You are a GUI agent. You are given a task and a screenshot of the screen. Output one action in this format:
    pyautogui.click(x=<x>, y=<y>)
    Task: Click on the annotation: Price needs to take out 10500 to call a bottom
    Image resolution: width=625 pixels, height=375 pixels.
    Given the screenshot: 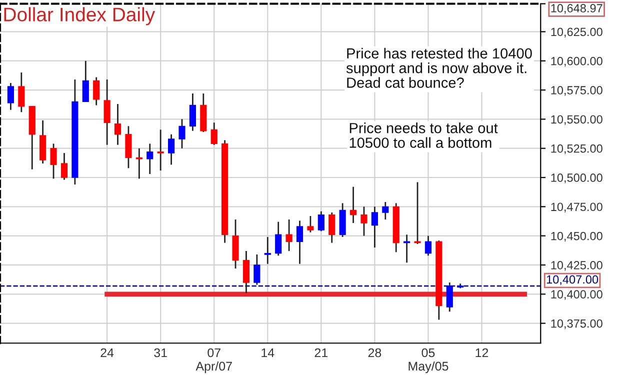 What is the action you would take?
    pyautogui.click(x=424, y=135)
    